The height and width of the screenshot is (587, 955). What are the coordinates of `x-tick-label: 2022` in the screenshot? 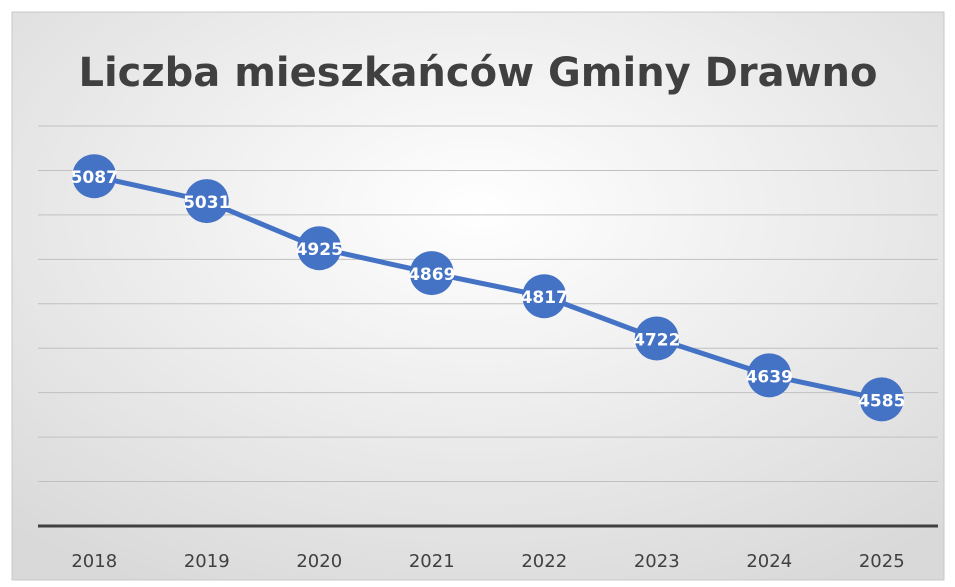 It's located at (544, 561).